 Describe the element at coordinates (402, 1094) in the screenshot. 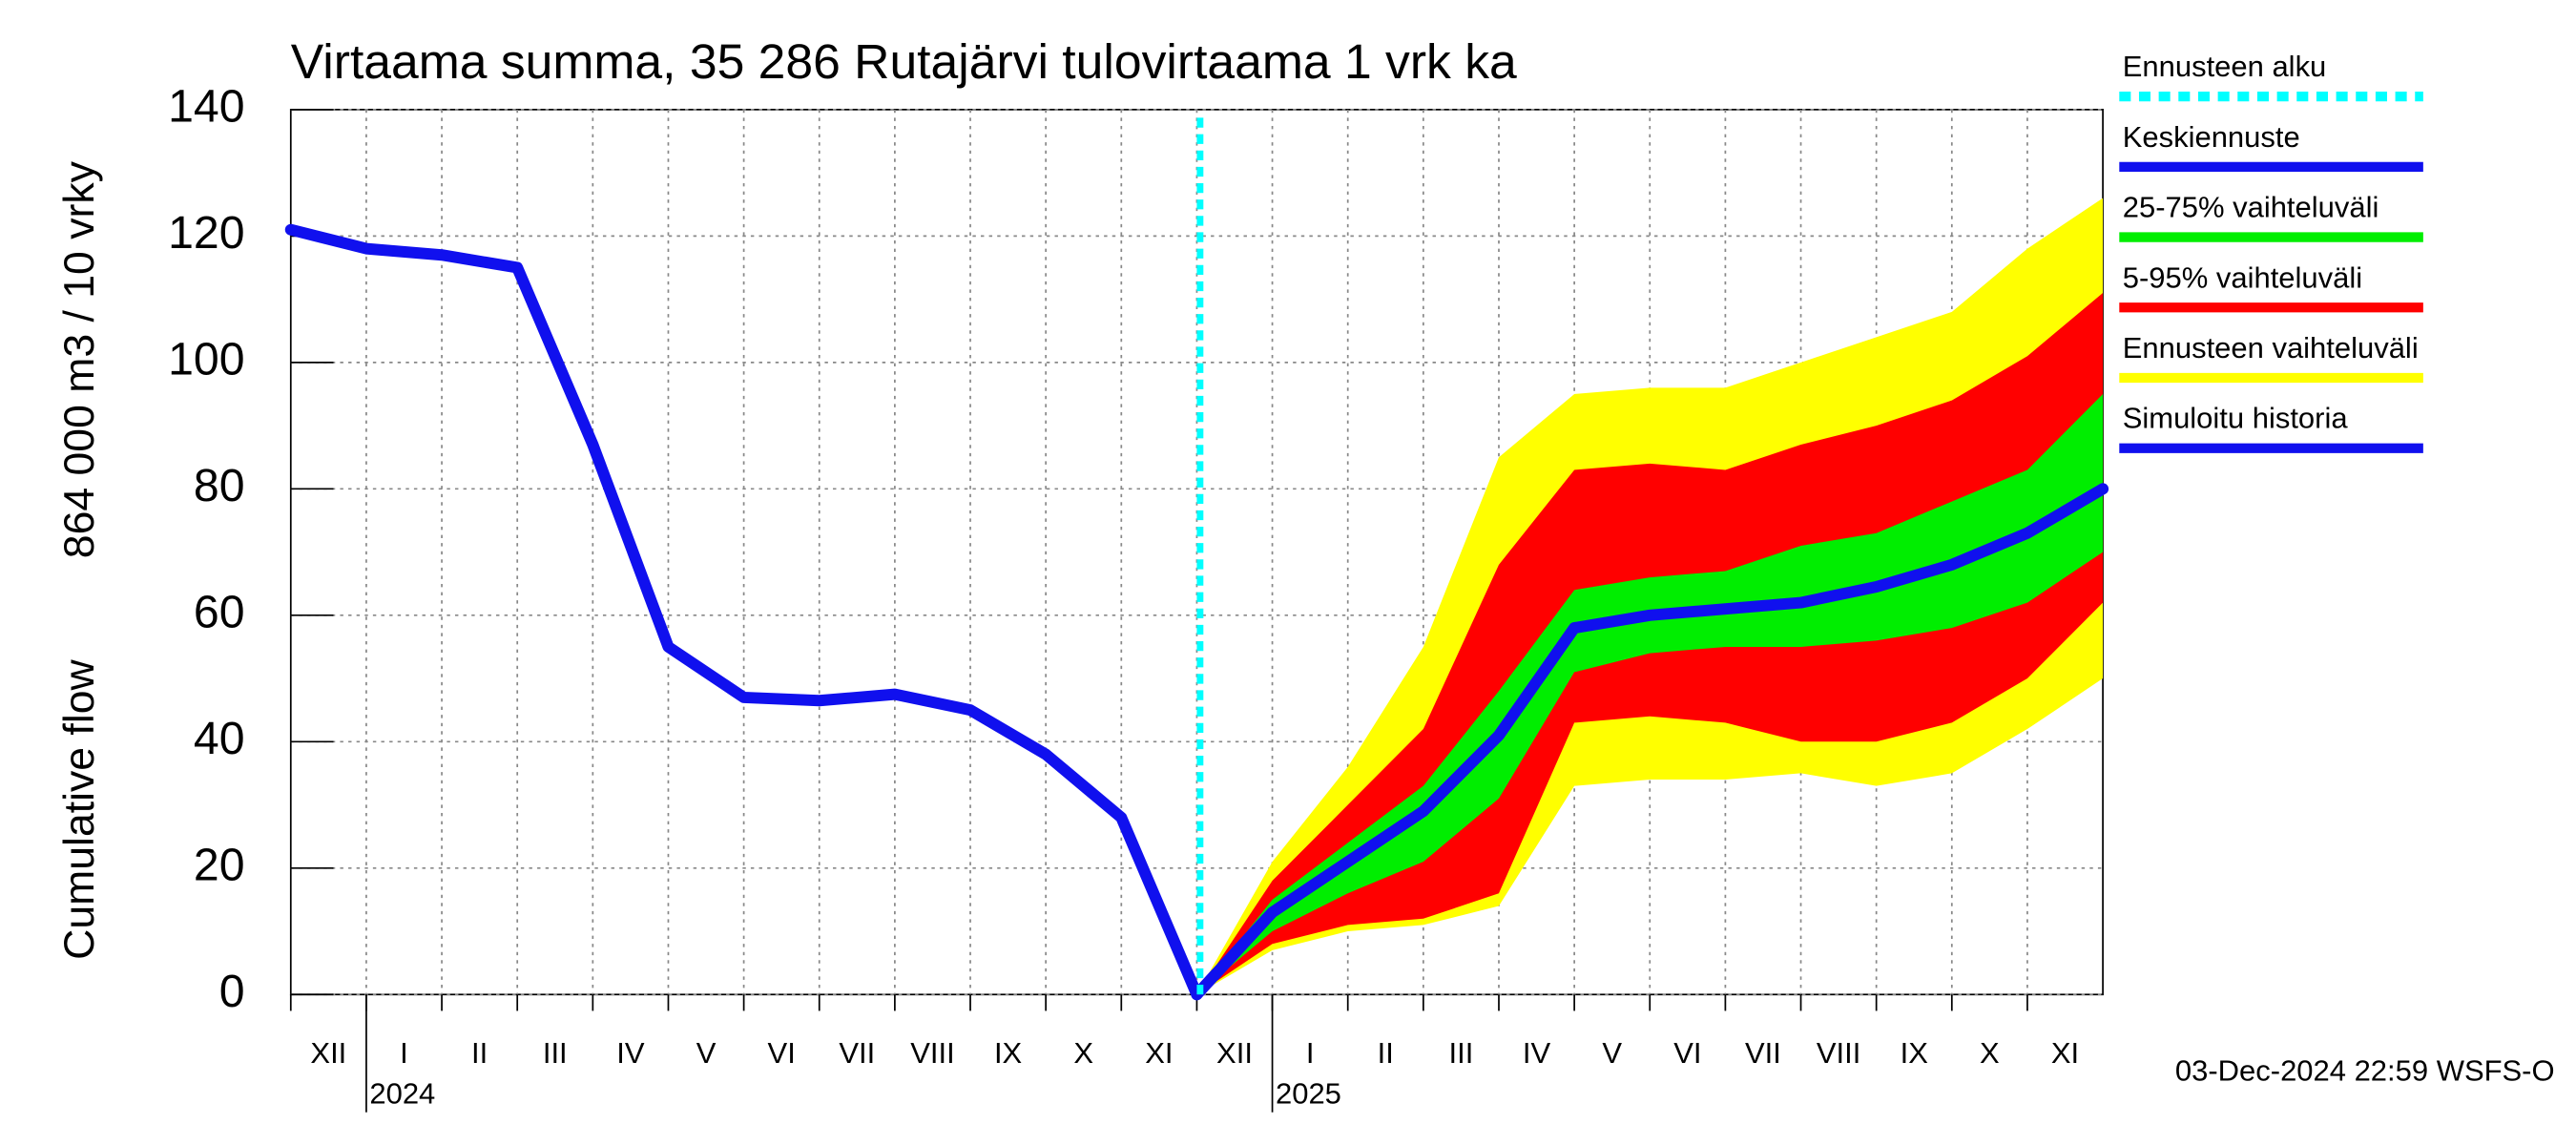

I see `year-label: 2024` at that location.